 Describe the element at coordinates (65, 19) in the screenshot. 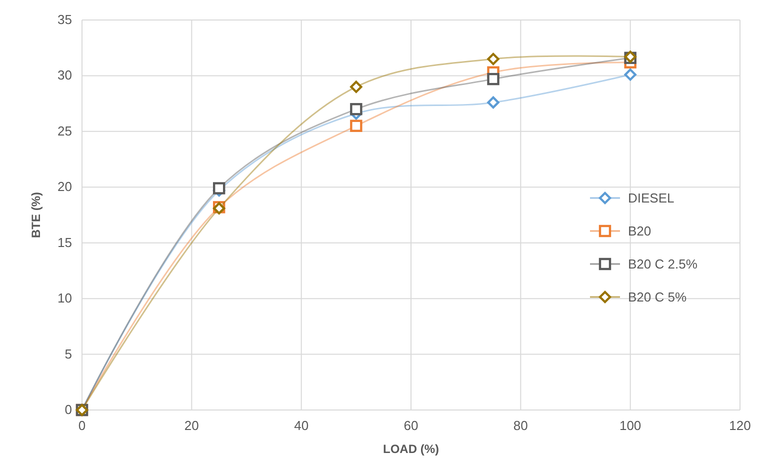

I see `y-tick-label: 35` at that location.